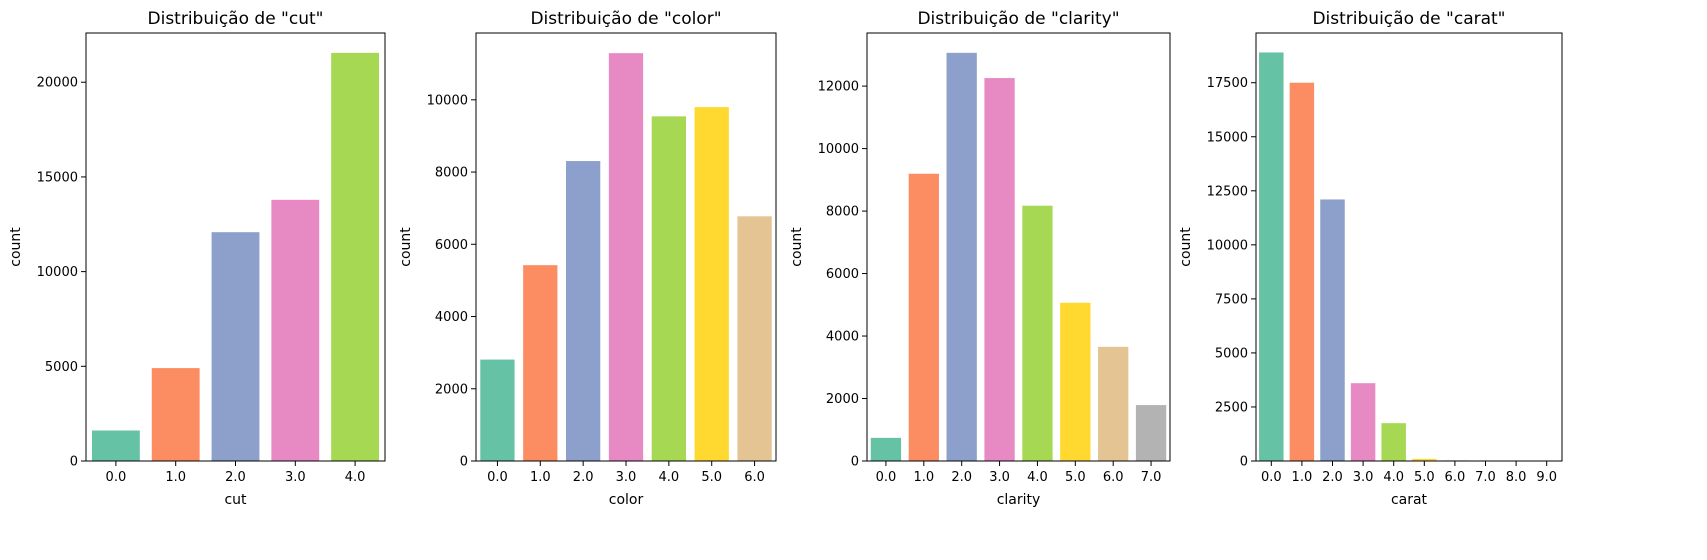 The height and width of the screenshot is (560, 1707). I want to click on bar-clarity-4.0, so click(1037, 333).